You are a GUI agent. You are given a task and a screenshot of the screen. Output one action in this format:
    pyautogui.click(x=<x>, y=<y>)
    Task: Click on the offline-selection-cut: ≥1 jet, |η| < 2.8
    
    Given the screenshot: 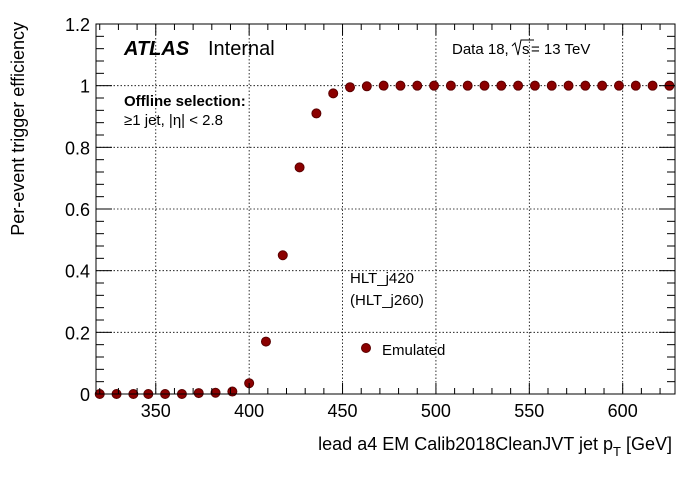 What is the action you would take?
    pyautogui.click(x=173, y=120)
    